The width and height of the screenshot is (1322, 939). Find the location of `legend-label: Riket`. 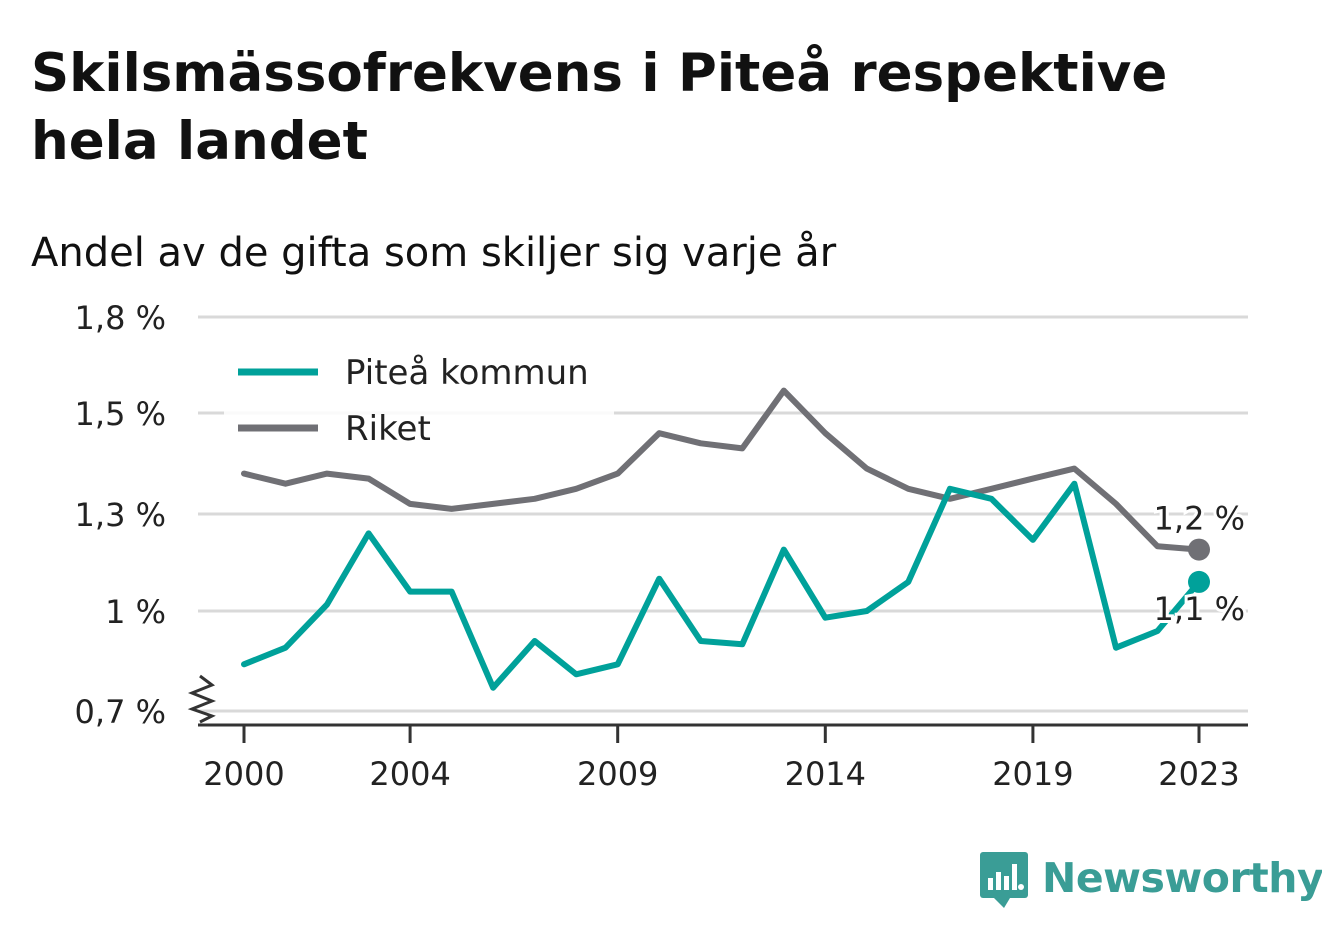

legend-label: Riket is located at coordinates (388, 429).